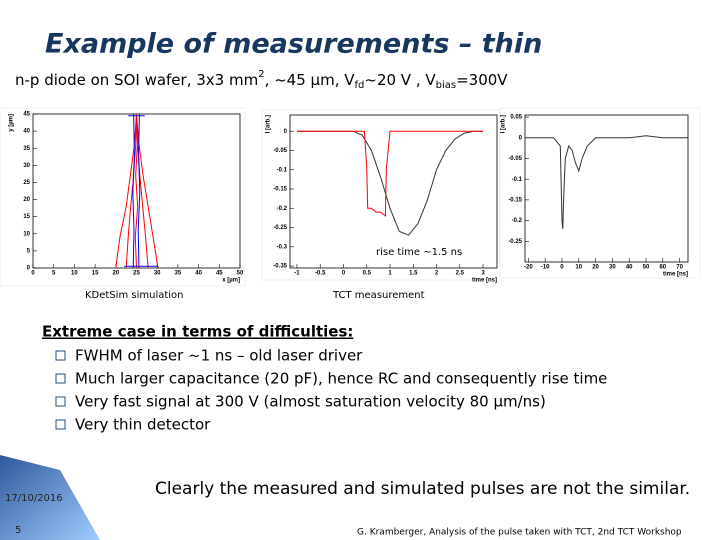 The height and width of the screenshot is (540, 720). What do you see at coordinates (367, 274) in the screenshot?
I see `x-tick-label: 0.5` at bounding box center [367, 274].